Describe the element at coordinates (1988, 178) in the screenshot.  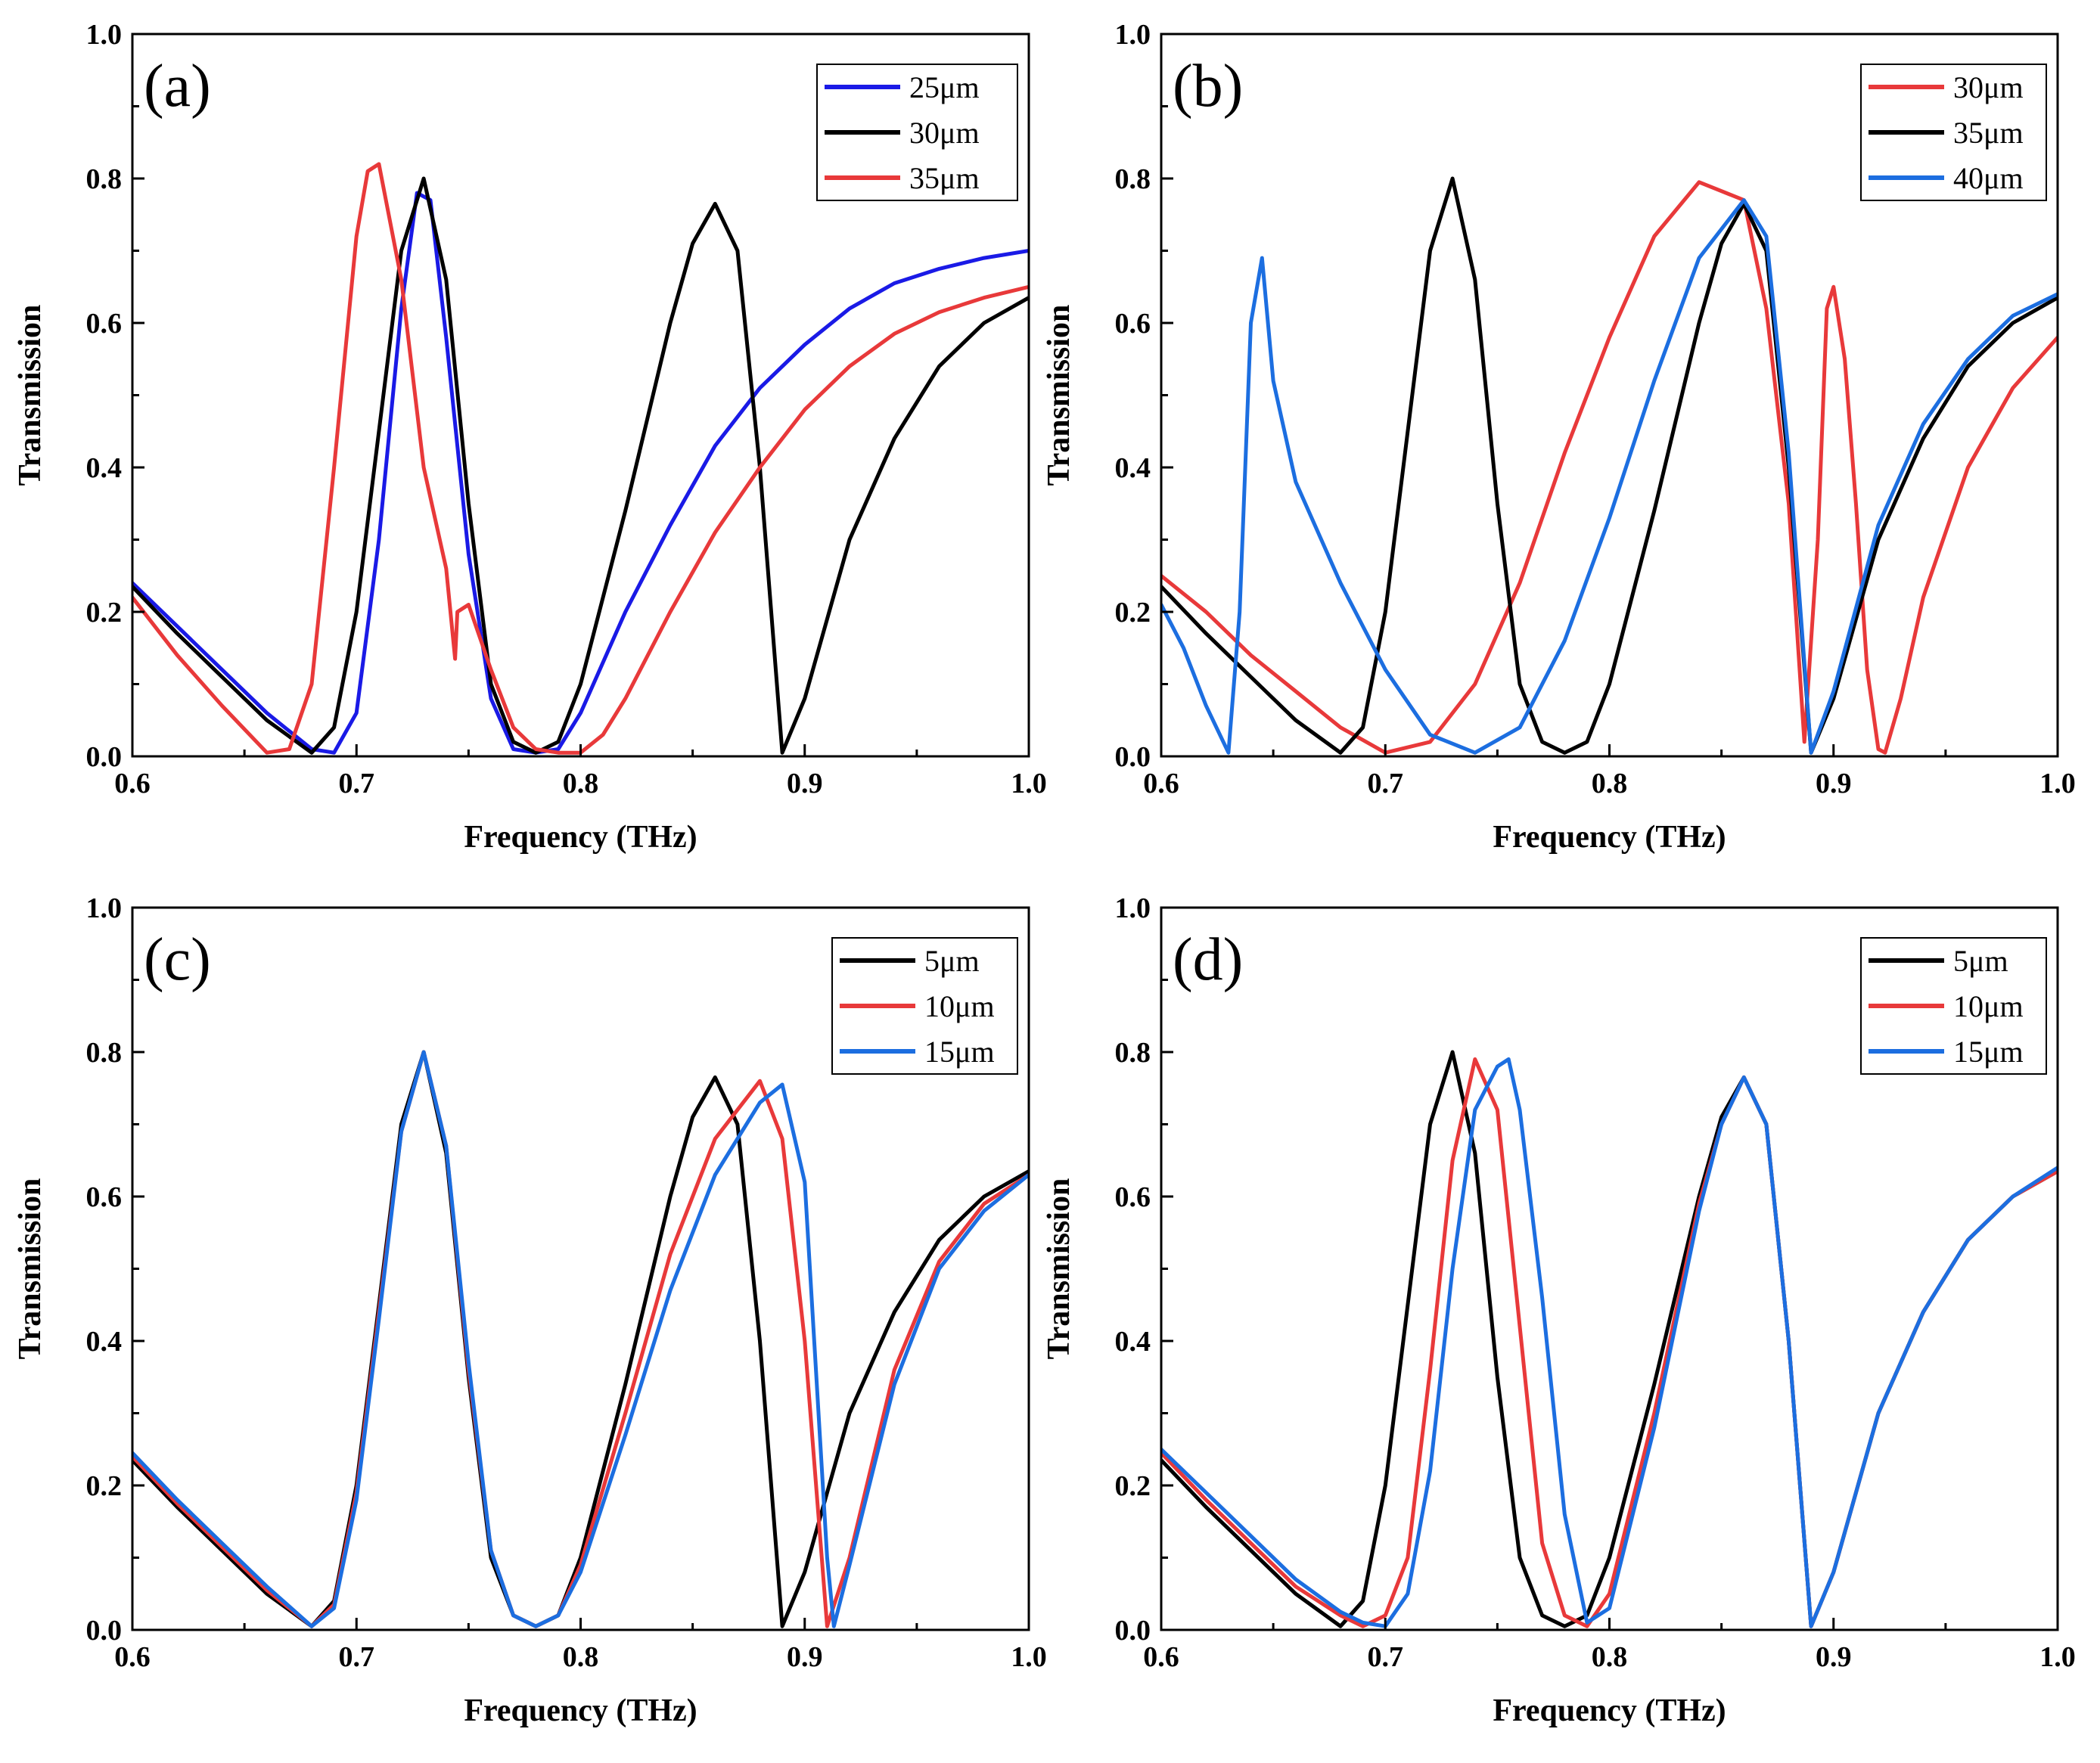
I see `legend-label-3: 40μm` at that location.